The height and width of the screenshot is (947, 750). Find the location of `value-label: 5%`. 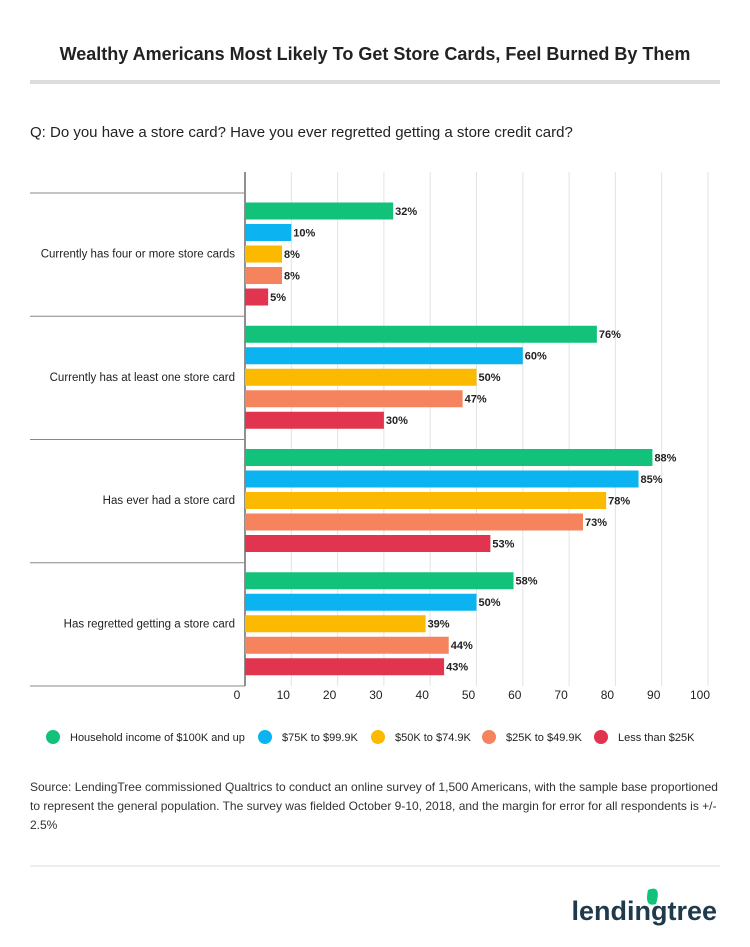

value-label: 5% is located at coordinates (278, 298).